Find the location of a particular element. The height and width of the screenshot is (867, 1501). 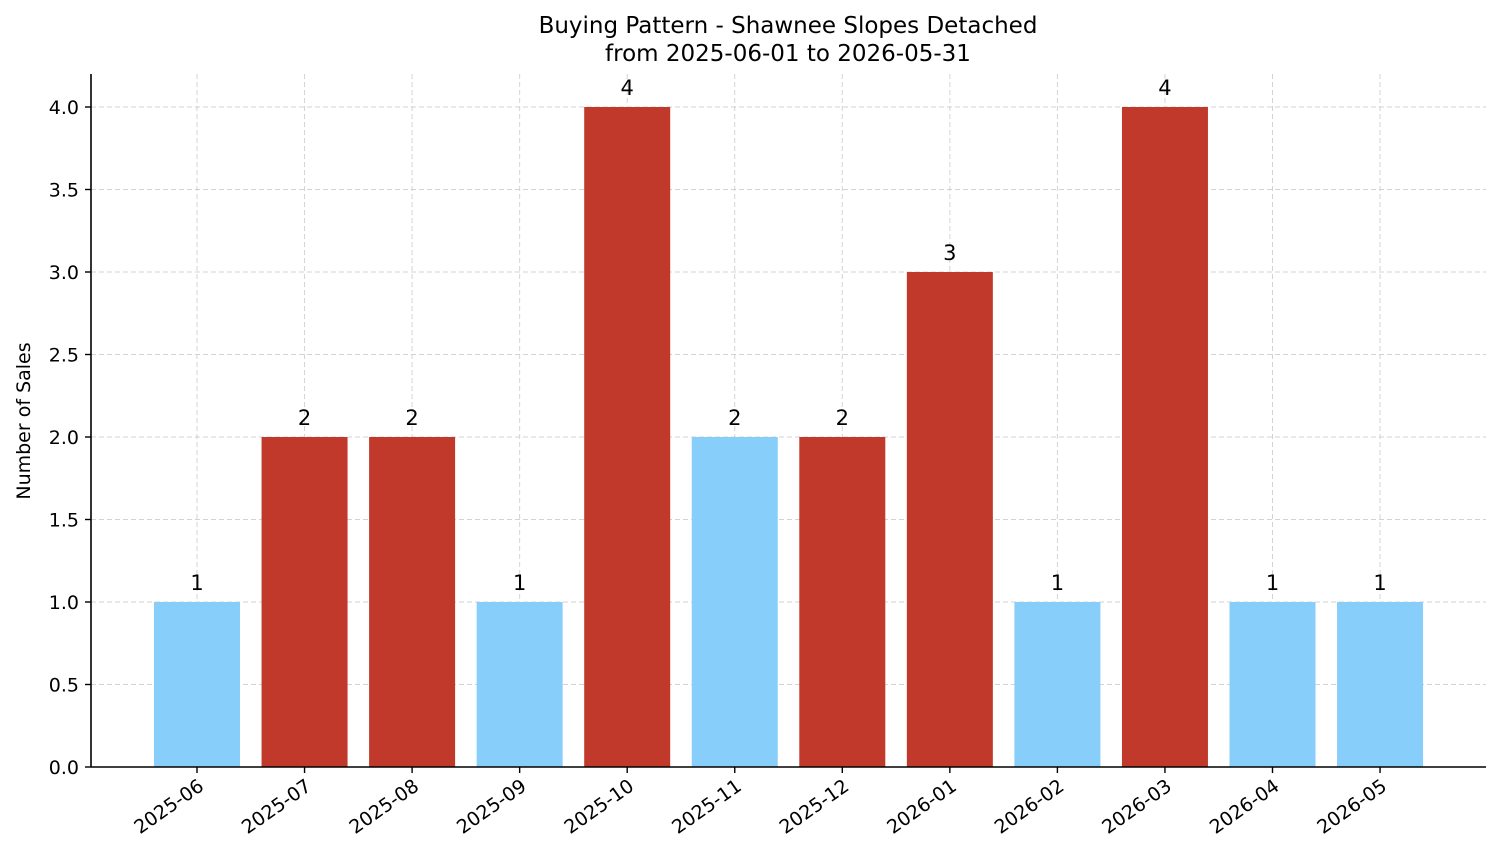

x-tick-label: 2025-07 is located at coordinates (277, 807).